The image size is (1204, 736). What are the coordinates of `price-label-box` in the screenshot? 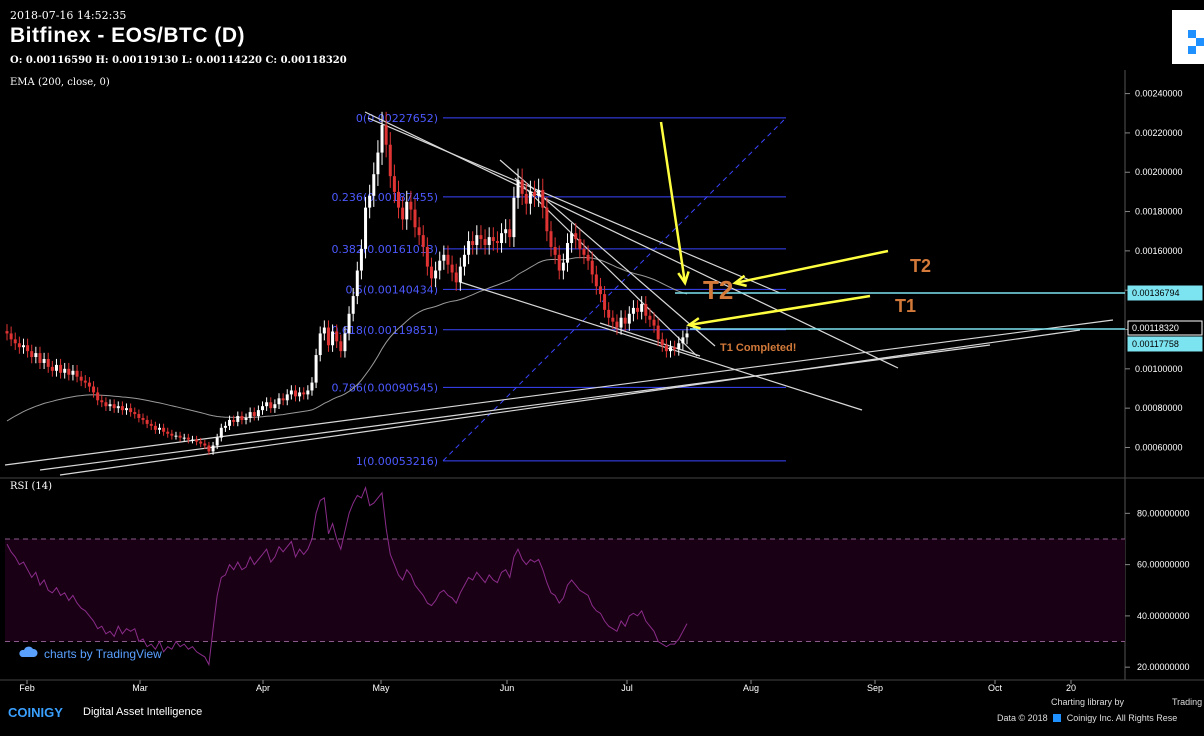 It's located at (1165, 328).